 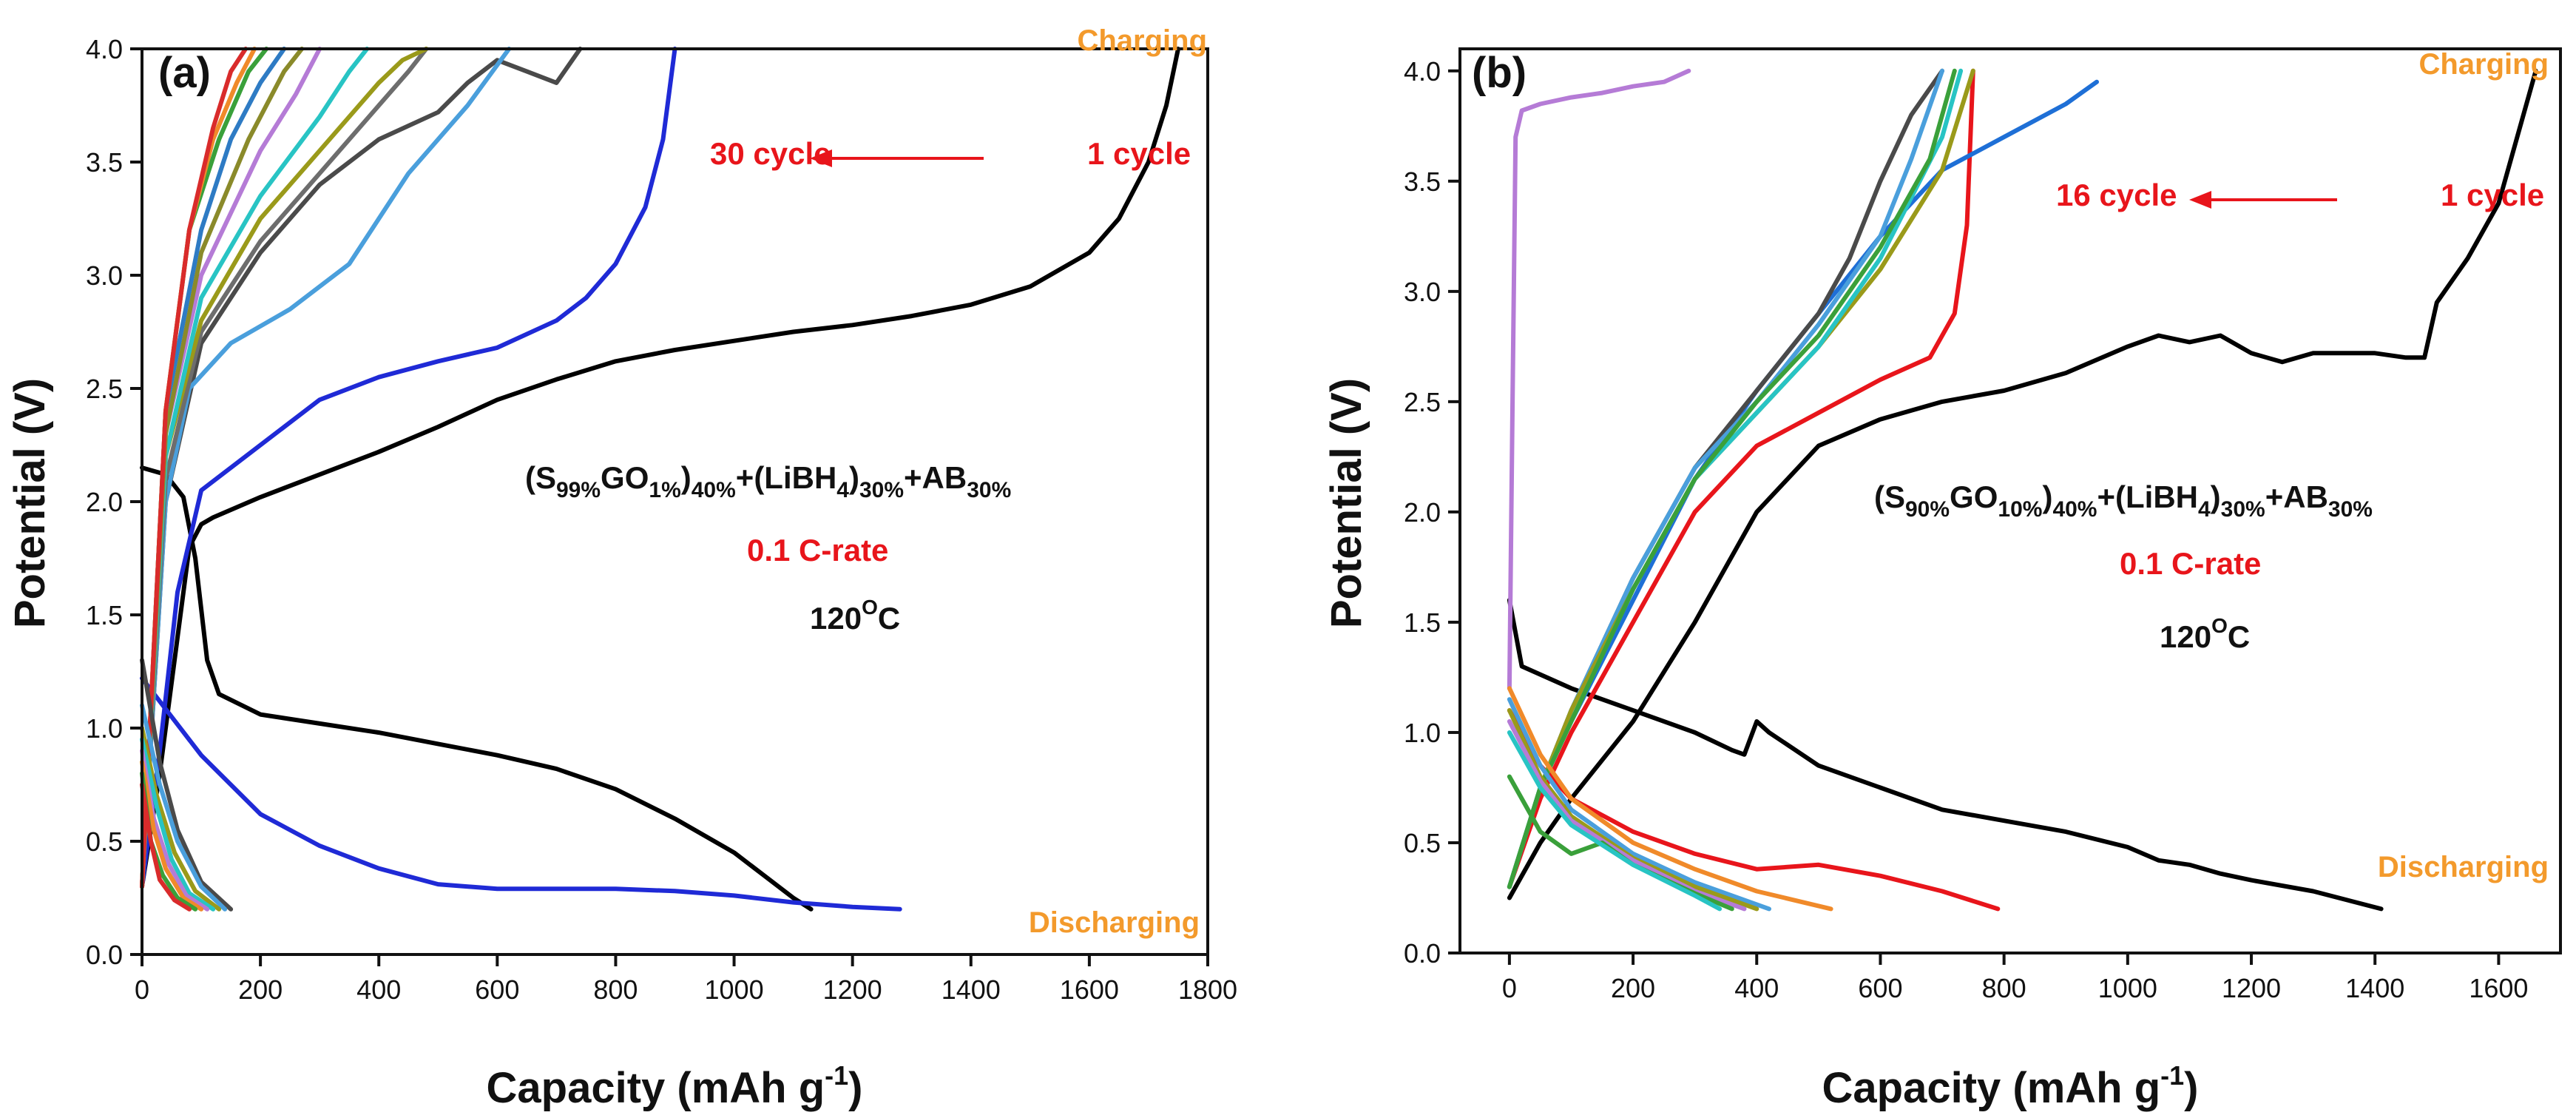 What do you see at coordinates (1114, 923) in the screenshot?
I see `panel-a-discharging-label: Discharging` at bounding box center [1114, 923].